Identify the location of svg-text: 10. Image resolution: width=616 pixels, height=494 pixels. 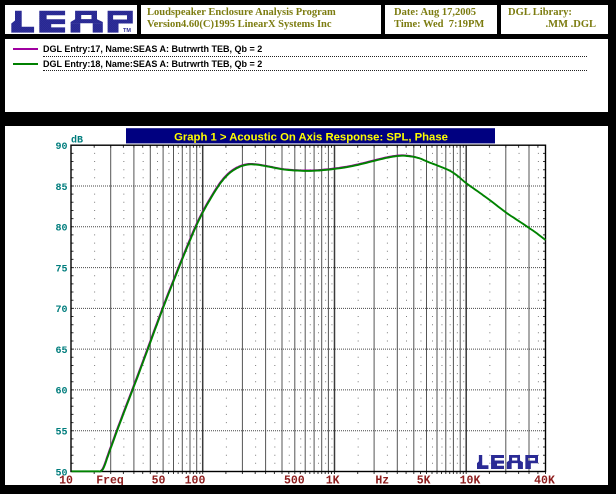
(66, 479).